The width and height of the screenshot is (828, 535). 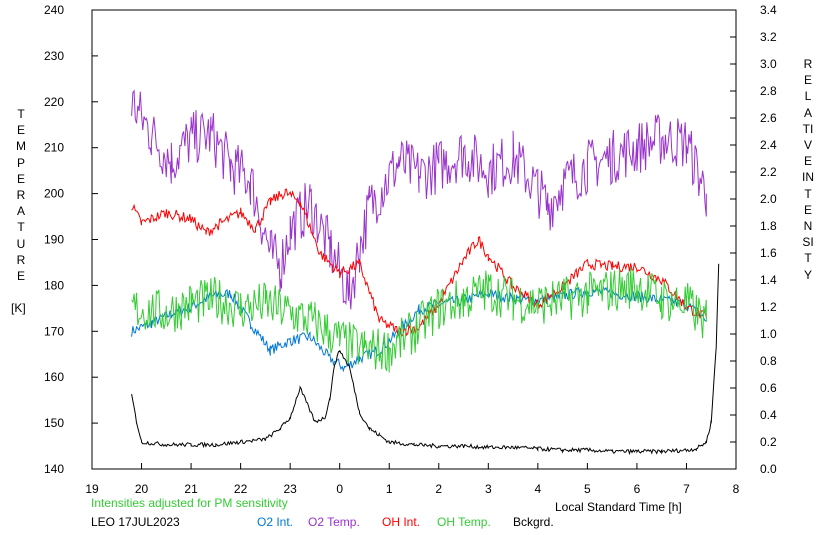 I want to click on y-left-tick-label: 190, so click(x=54, y=240).